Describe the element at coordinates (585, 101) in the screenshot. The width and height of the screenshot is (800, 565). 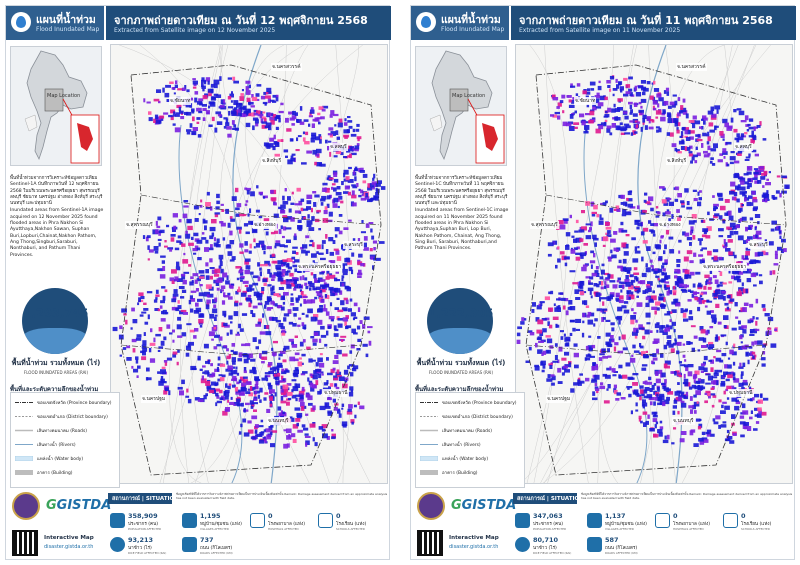
I see `place-label: จ.ชัยนาท` at that location.